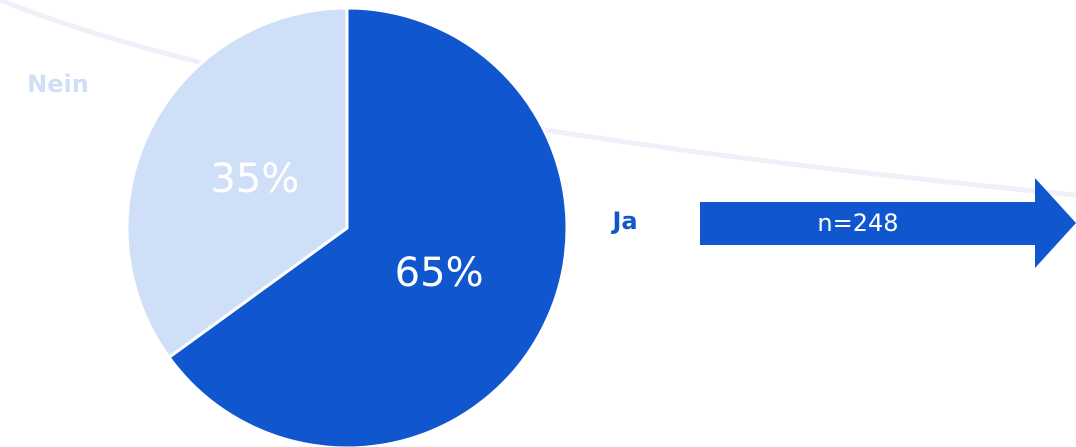  What do you see at coordinates (623, 221) in the screenshot?
I see `category-label: Ja` at bounding box center [623, 221].